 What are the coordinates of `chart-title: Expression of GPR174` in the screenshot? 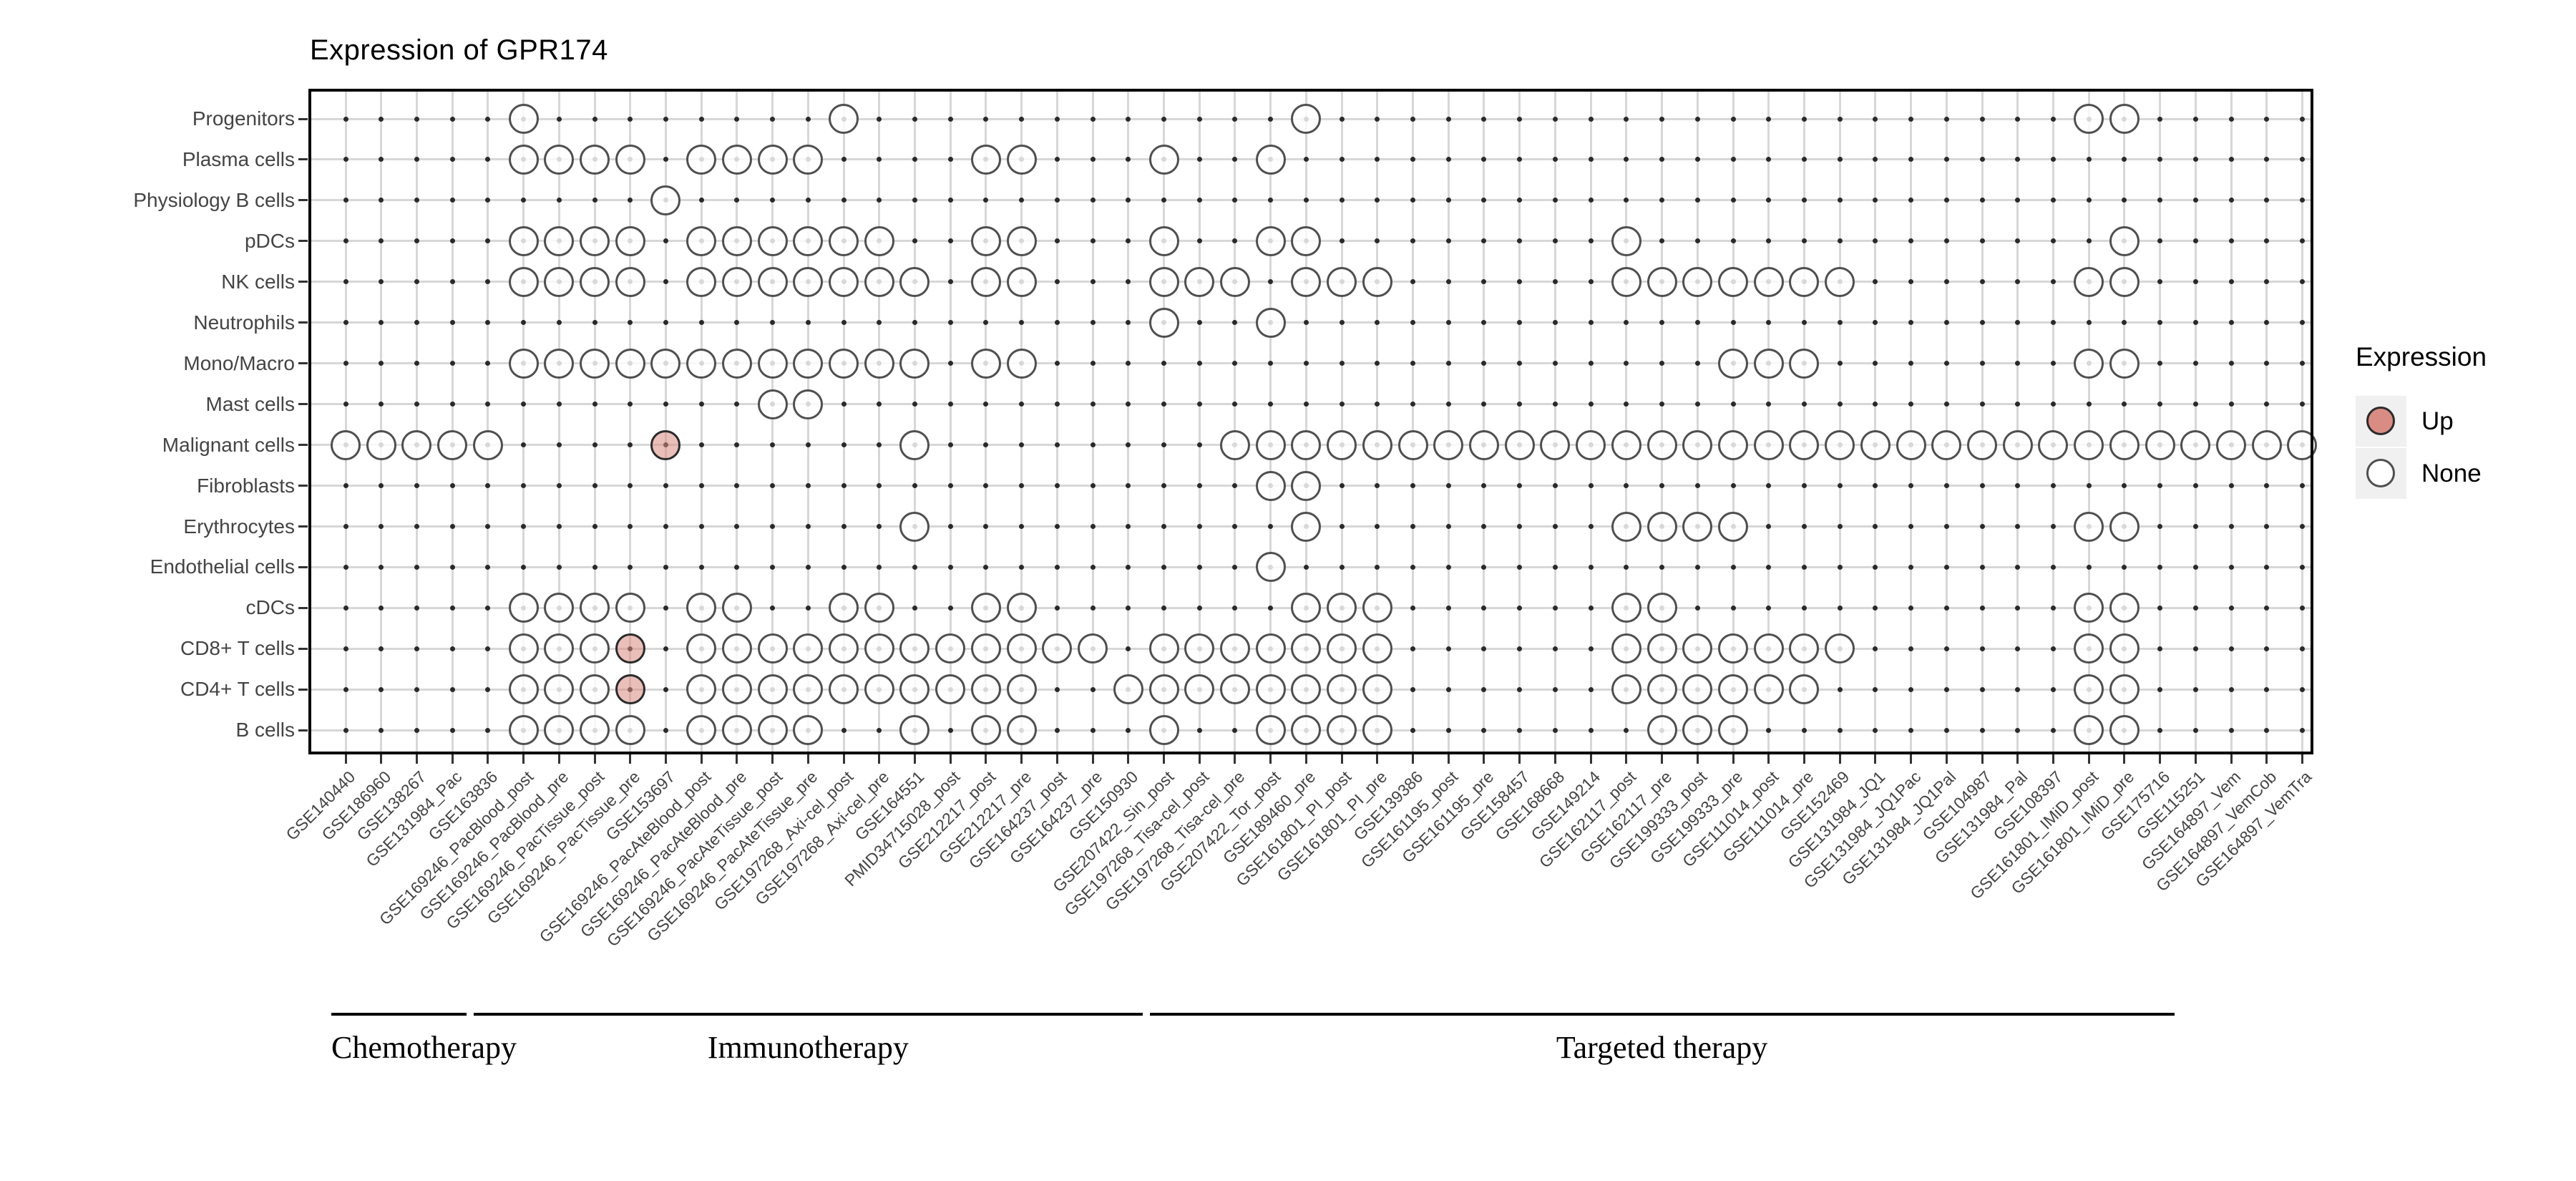 It's located at (459, 50).